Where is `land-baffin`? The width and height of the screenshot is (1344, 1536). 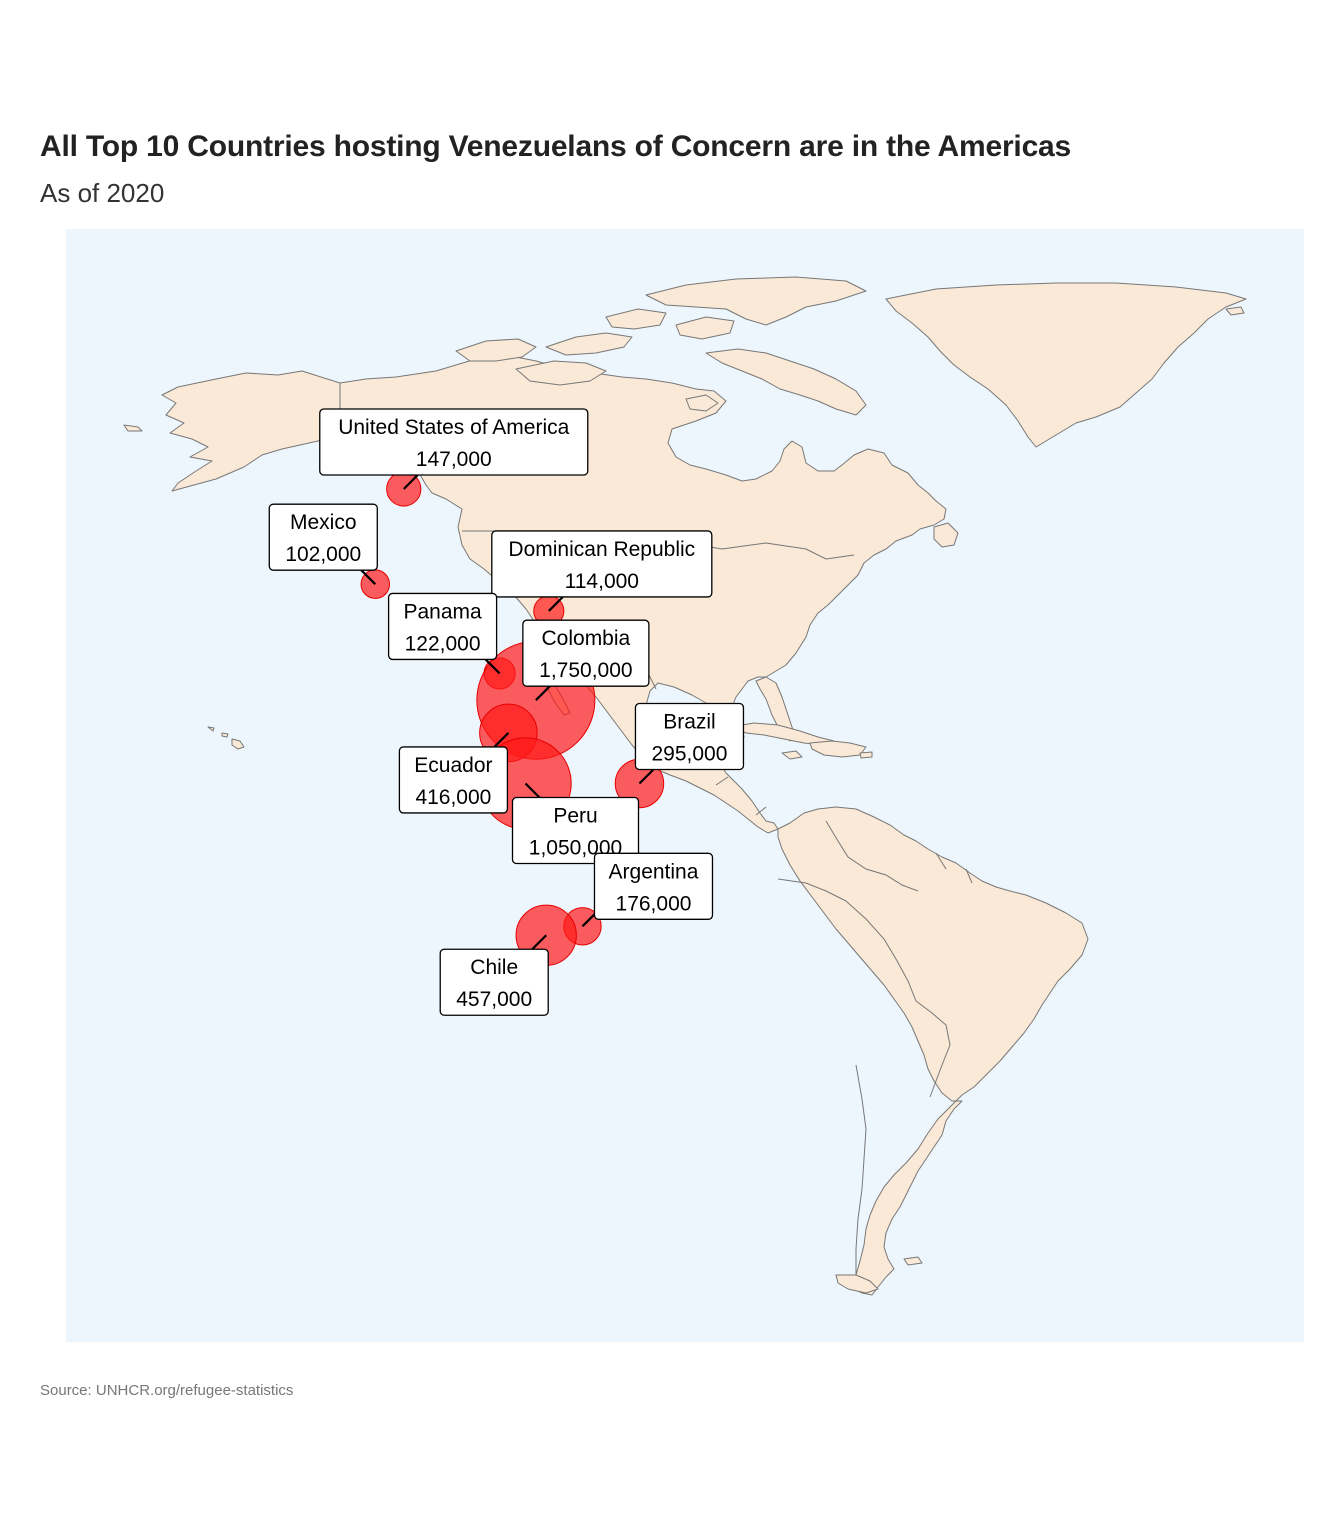
land-baffin is located at coordinates (786, 382).